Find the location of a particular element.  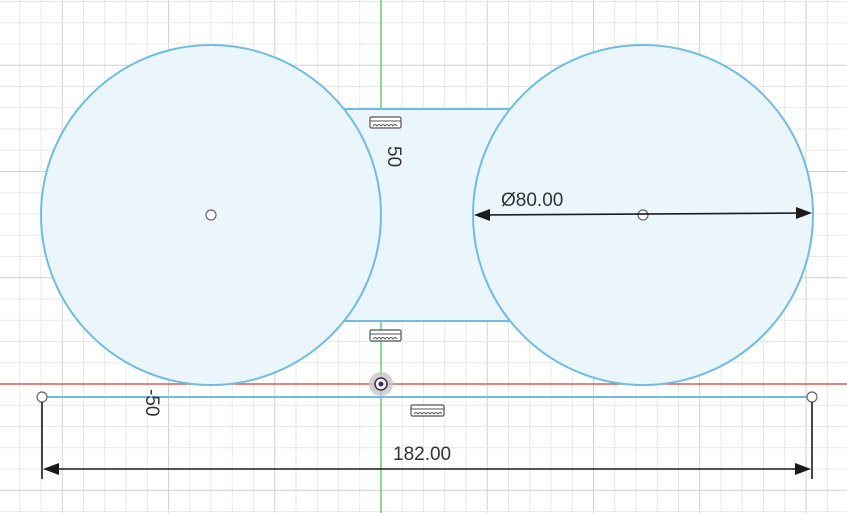

sketch-origin-icon is located at coordinates (381, 384).